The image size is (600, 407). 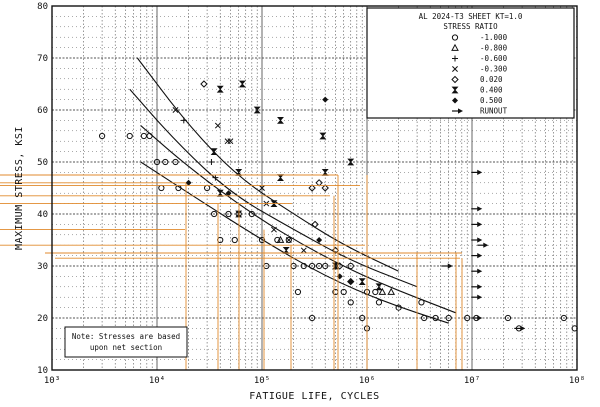 I want to click on legend-box, so click(x=470, y=63).